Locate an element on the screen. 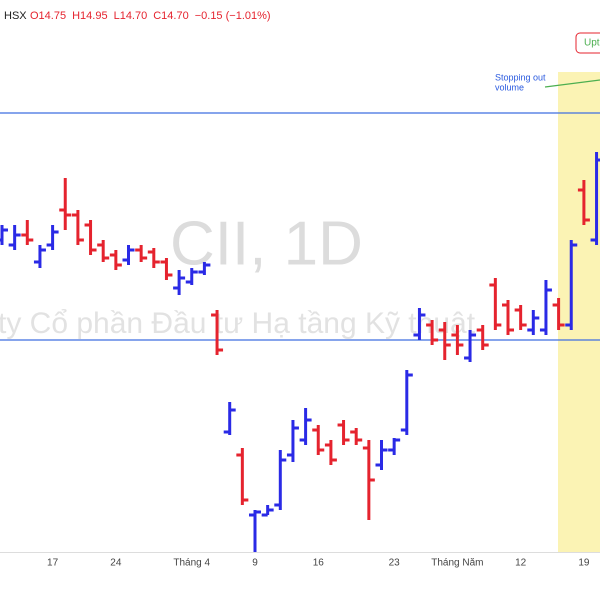 The image size is (600, 600). ohlc-value: H14.95 is located at coordinates (89, 16).